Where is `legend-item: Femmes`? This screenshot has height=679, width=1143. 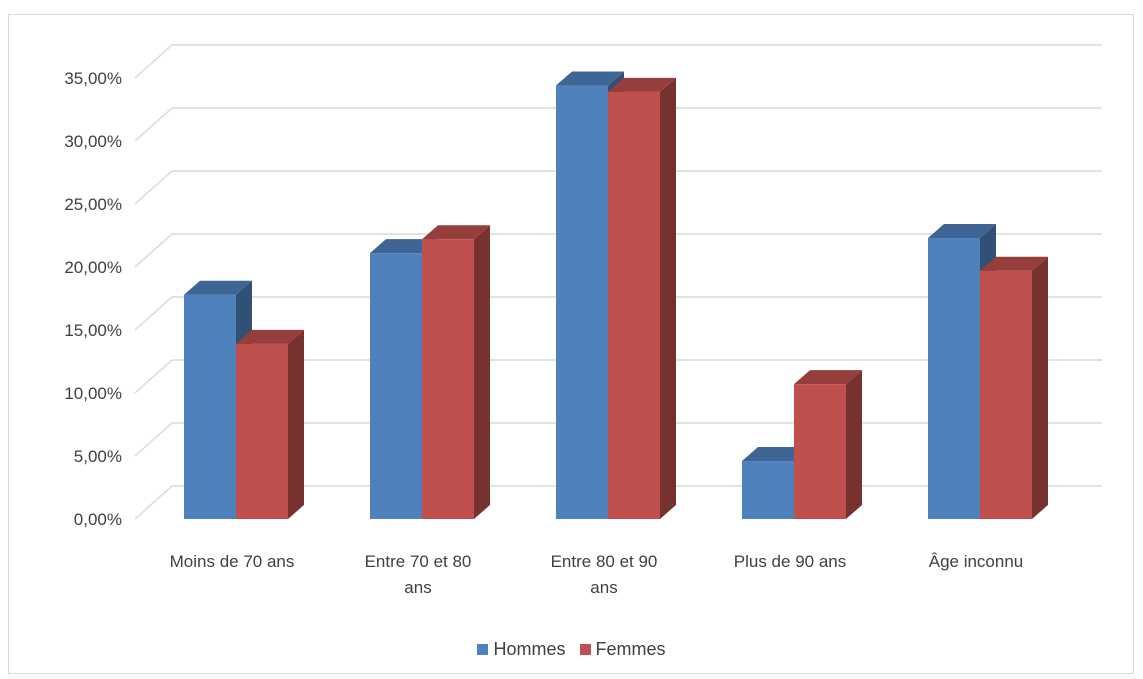
legend-item: Femmes is located at coordinates (622, 649).